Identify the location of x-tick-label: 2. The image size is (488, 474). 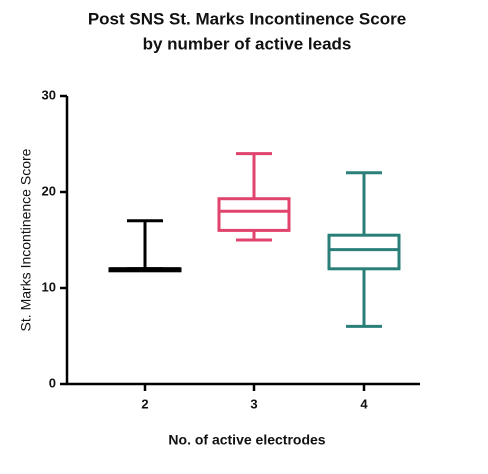
(144, 403).